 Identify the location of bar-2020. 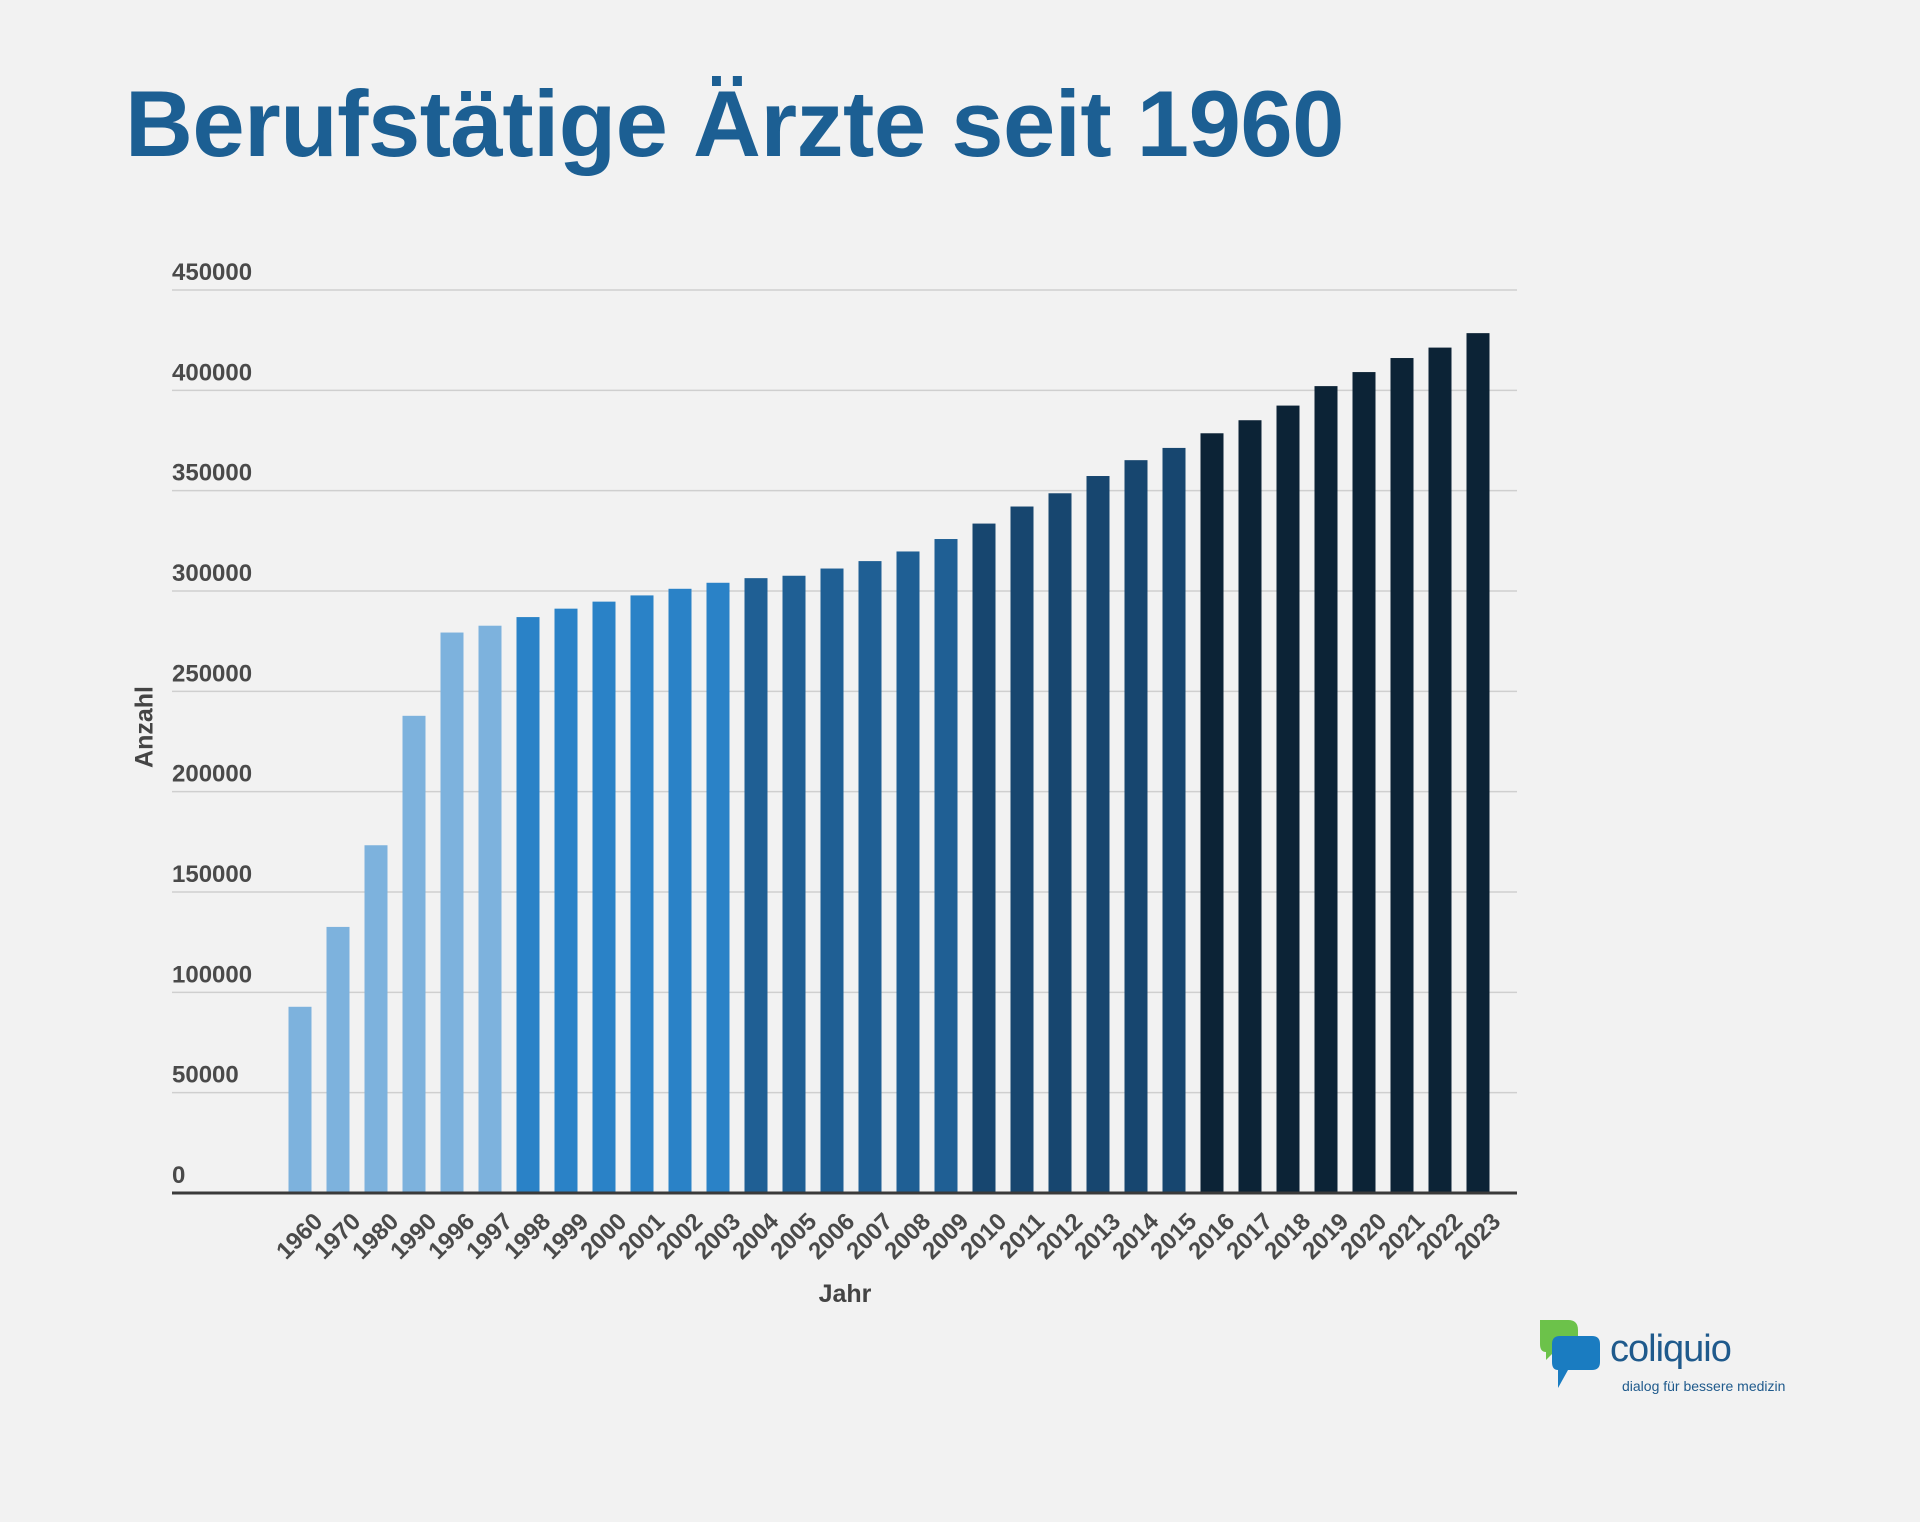
(1364, 783).